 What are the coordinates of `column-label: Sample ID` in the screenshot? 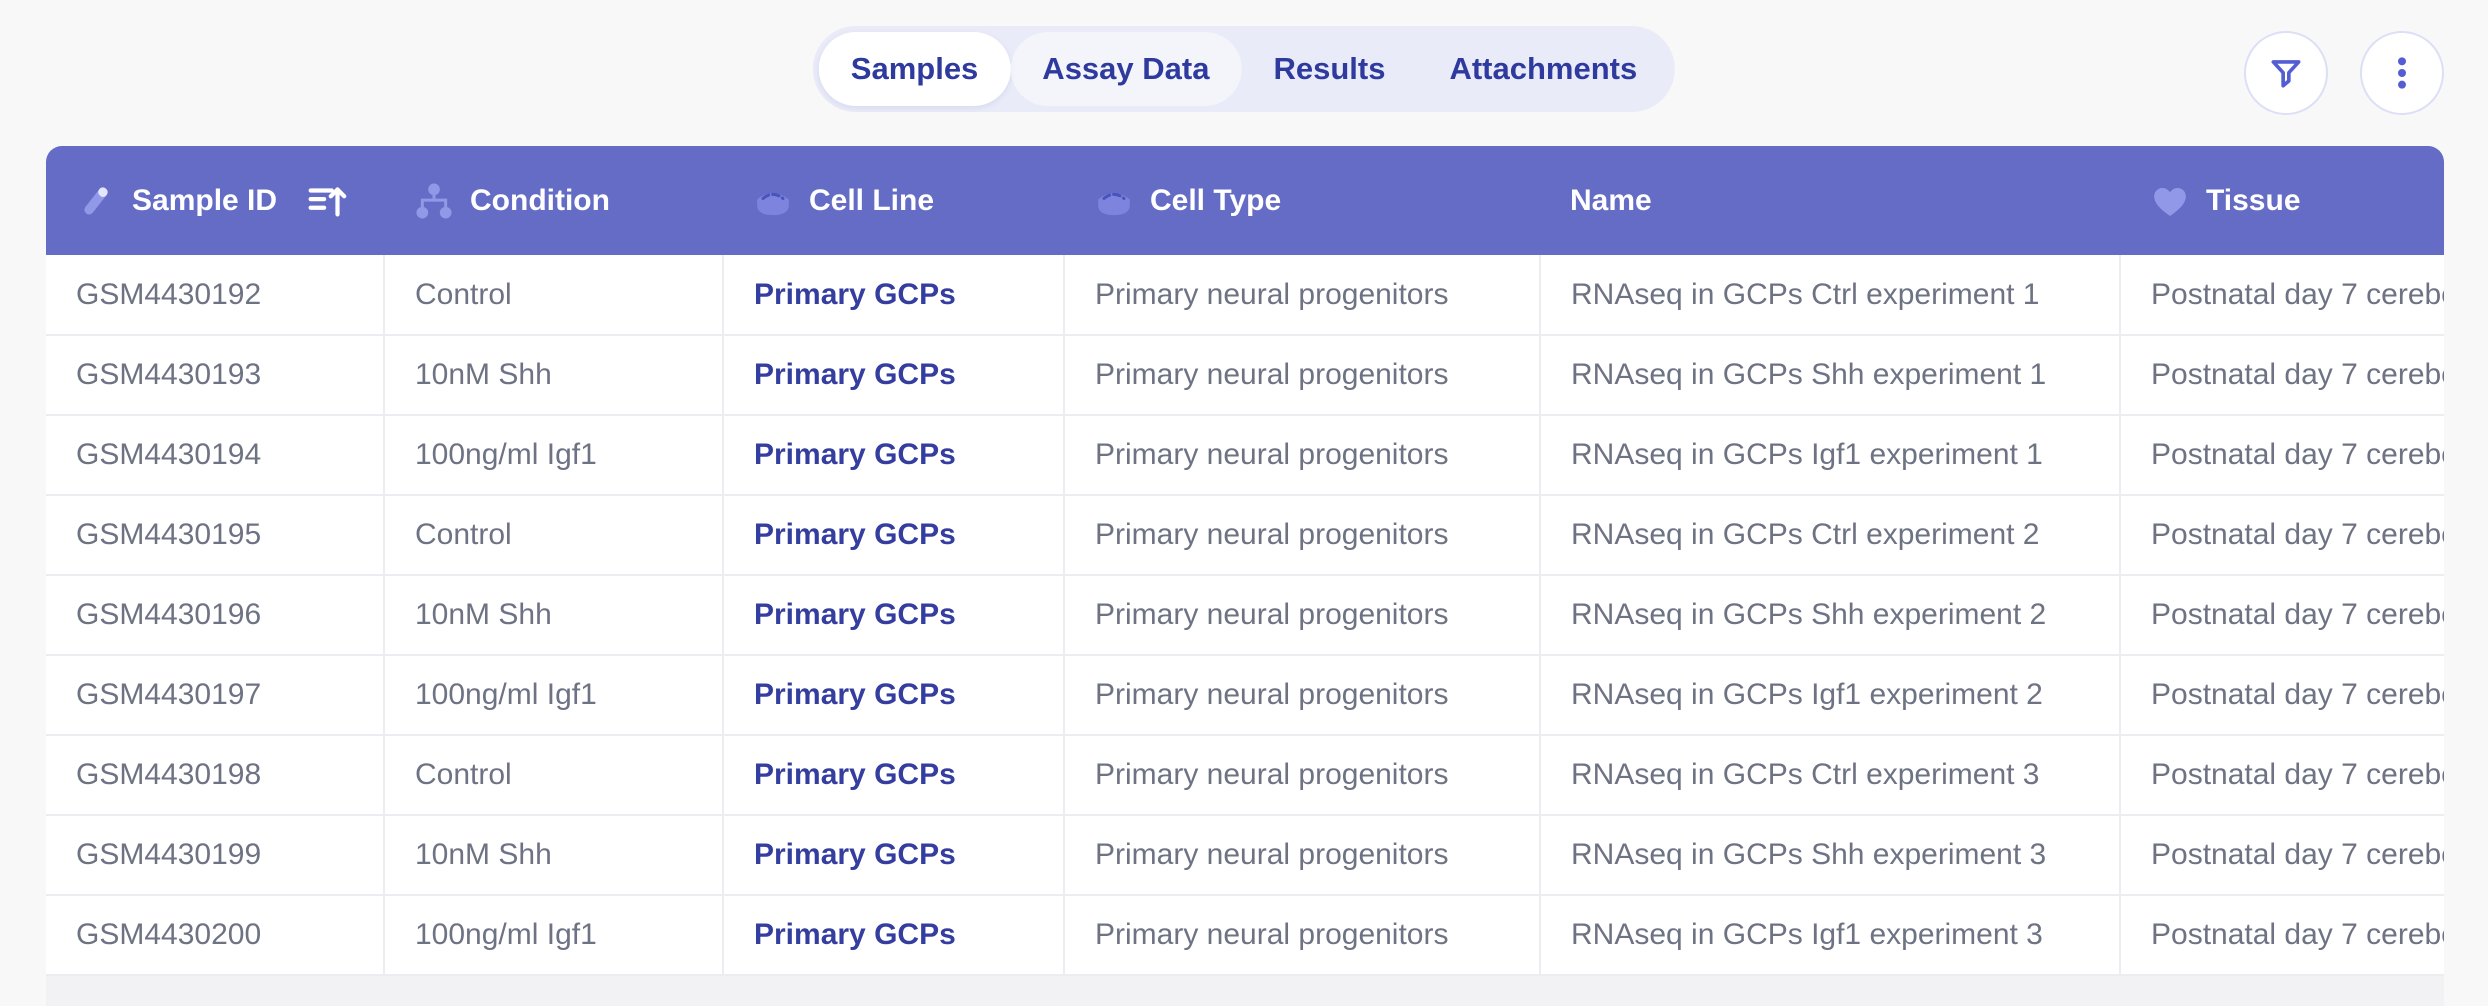 It's located at (205, 200).